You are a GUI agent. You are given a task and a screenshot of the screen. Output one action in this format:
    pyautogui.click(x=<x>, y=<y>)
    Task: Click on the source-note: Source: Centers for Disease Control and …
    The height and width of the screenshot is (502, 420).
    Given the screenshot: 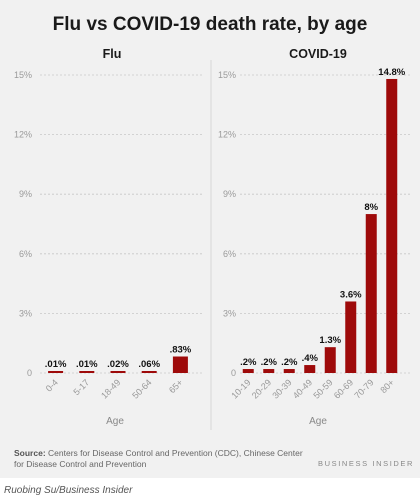 What is the action you would take?
    pyautogui.click(x=164, y=459)
    